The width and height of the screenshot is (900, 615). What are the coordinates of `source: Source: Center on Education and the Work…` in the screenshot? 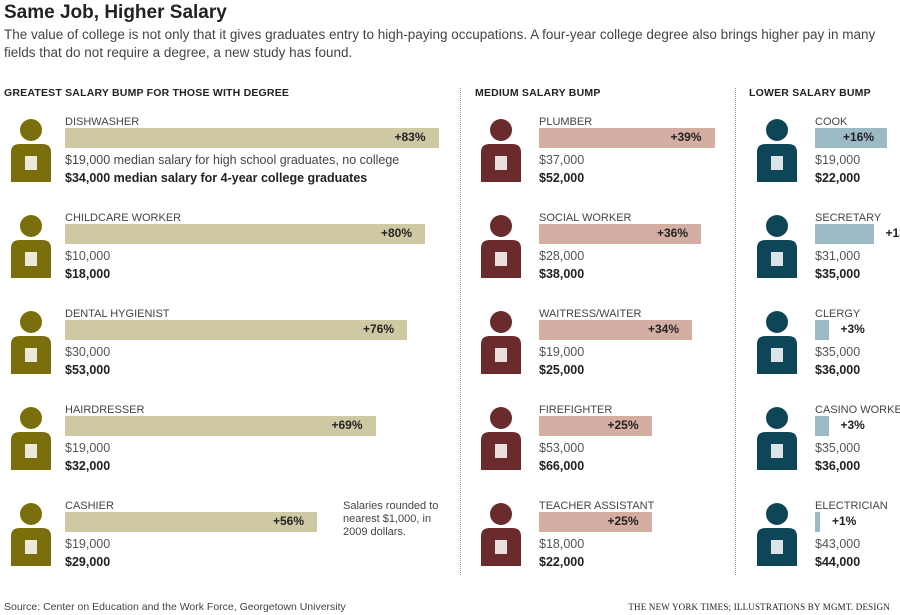 It's located at (175, 607).